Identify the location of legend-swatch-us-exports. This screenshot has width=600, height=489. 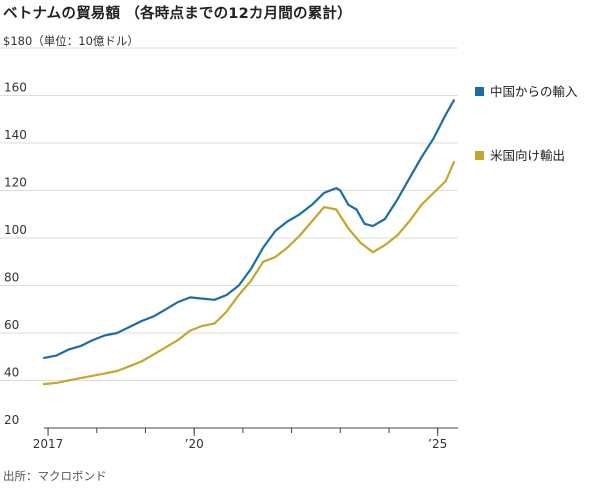
(479, 155).